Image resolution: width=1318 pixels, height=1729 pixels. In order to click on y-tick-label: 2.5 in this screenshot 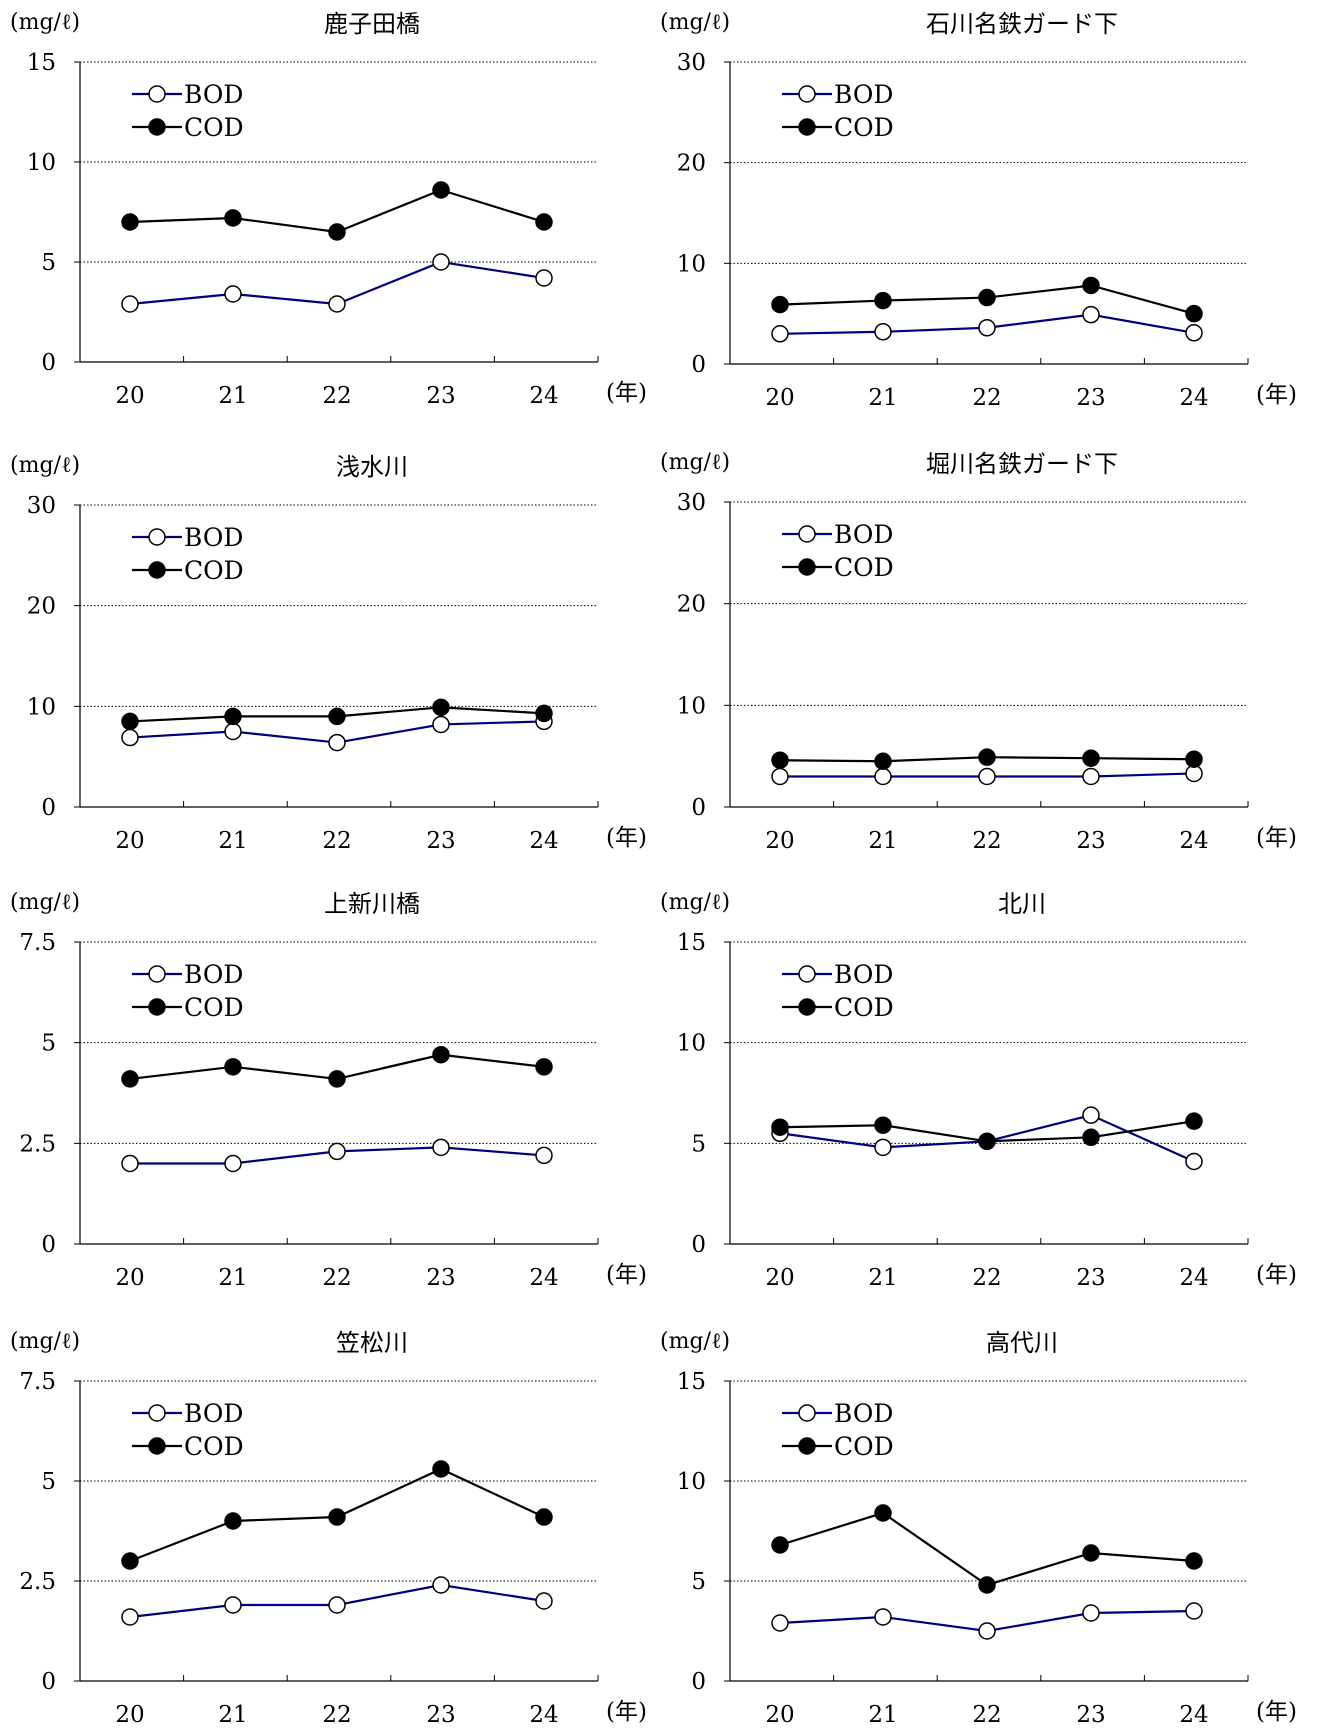, I will do `click(37, 1582)`.